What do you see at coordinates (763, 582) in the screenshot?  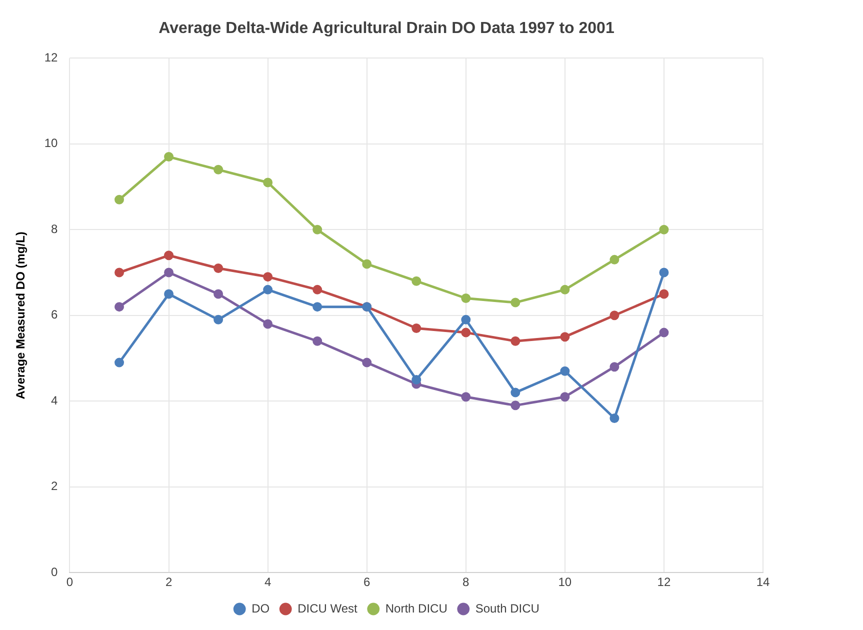 I see `x-tick-label: 14` at bounding box center [763, 582].